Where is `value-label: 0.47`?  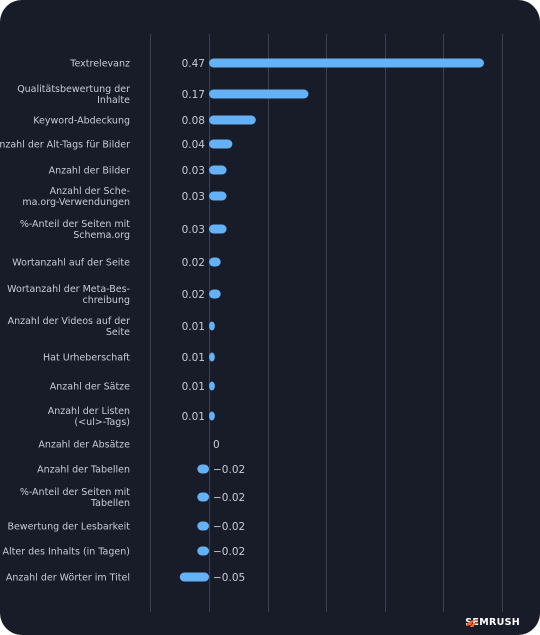
value-label: 0.47 is located at coordinates (193, 64).